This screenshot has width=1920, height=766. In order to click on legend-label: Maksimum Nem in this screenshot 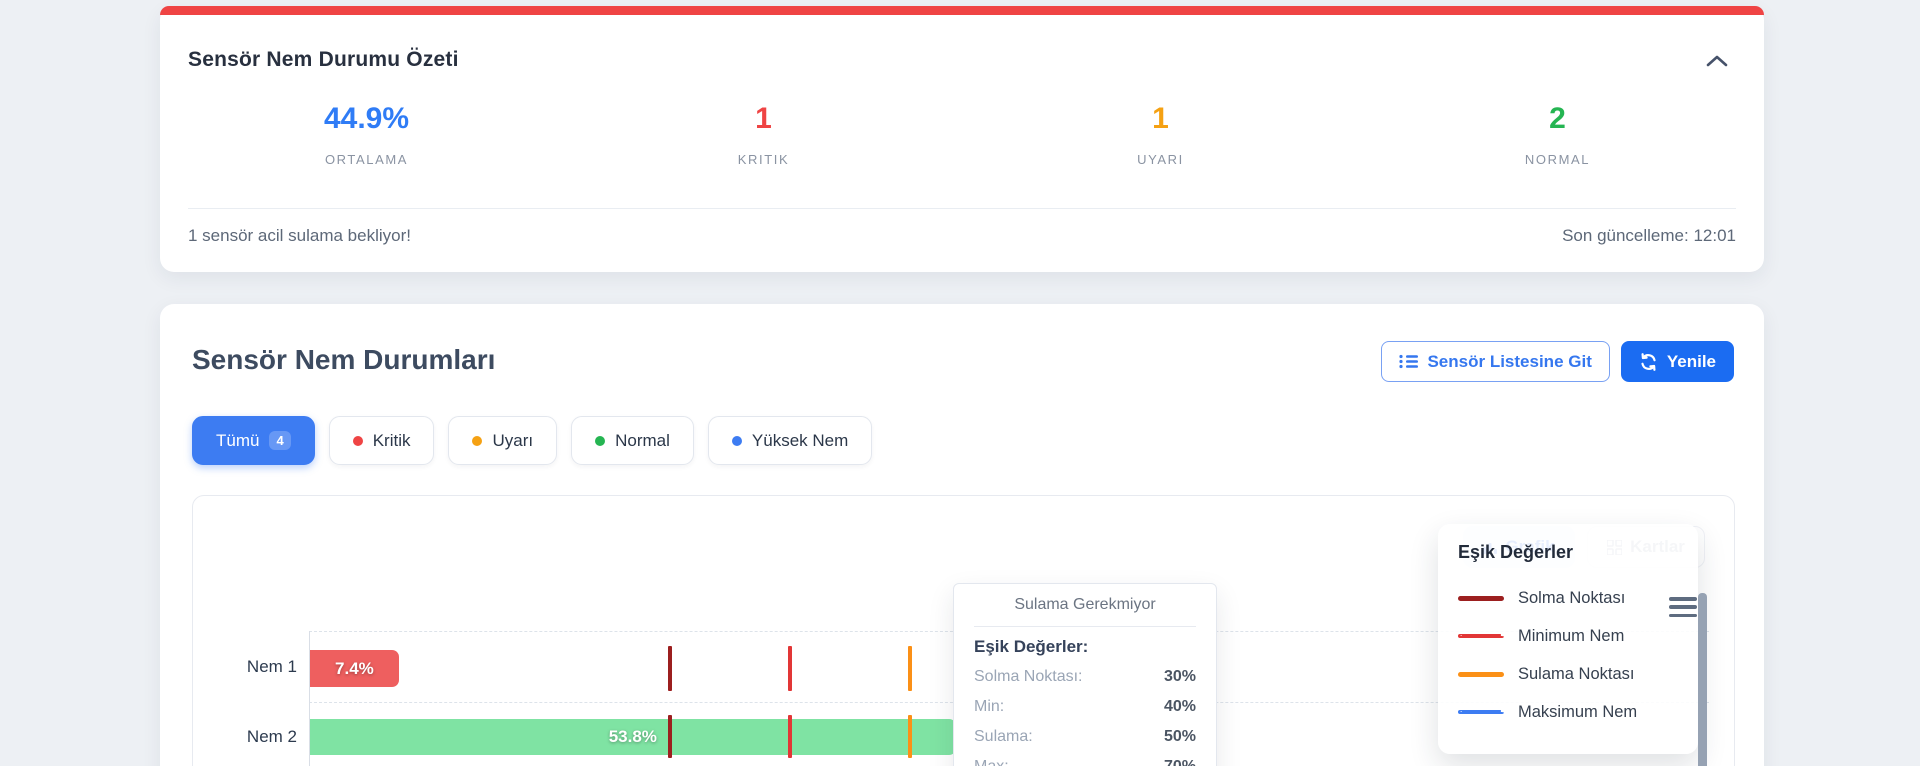, I will do `click(1578, 711)`.